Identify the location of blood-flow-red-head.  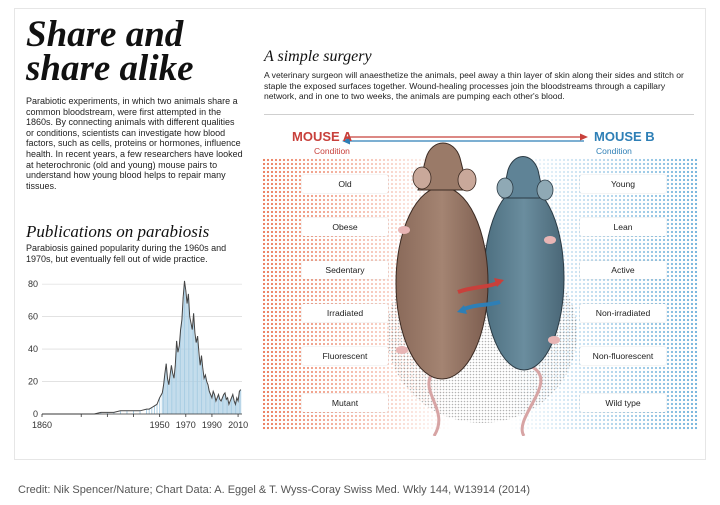
(499, 282).